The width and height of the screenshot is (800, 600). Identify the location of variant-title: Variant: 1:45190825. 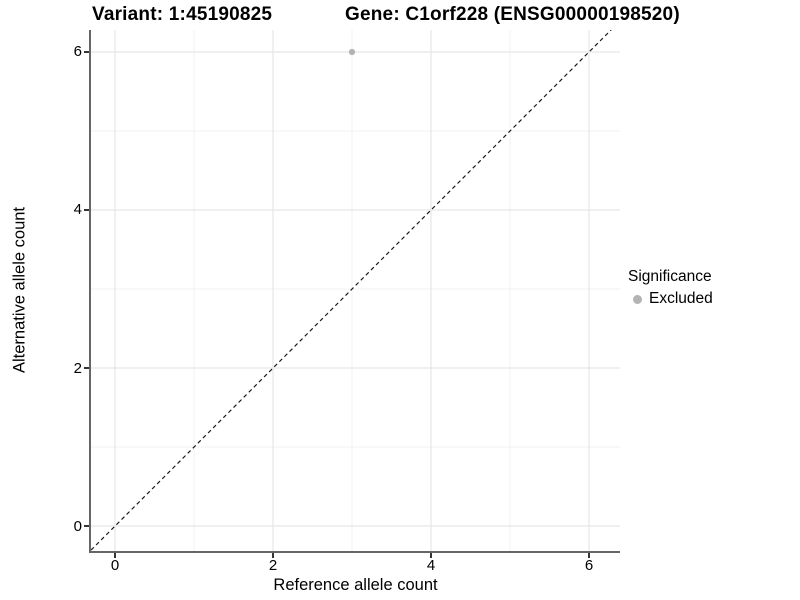
(182, 14).